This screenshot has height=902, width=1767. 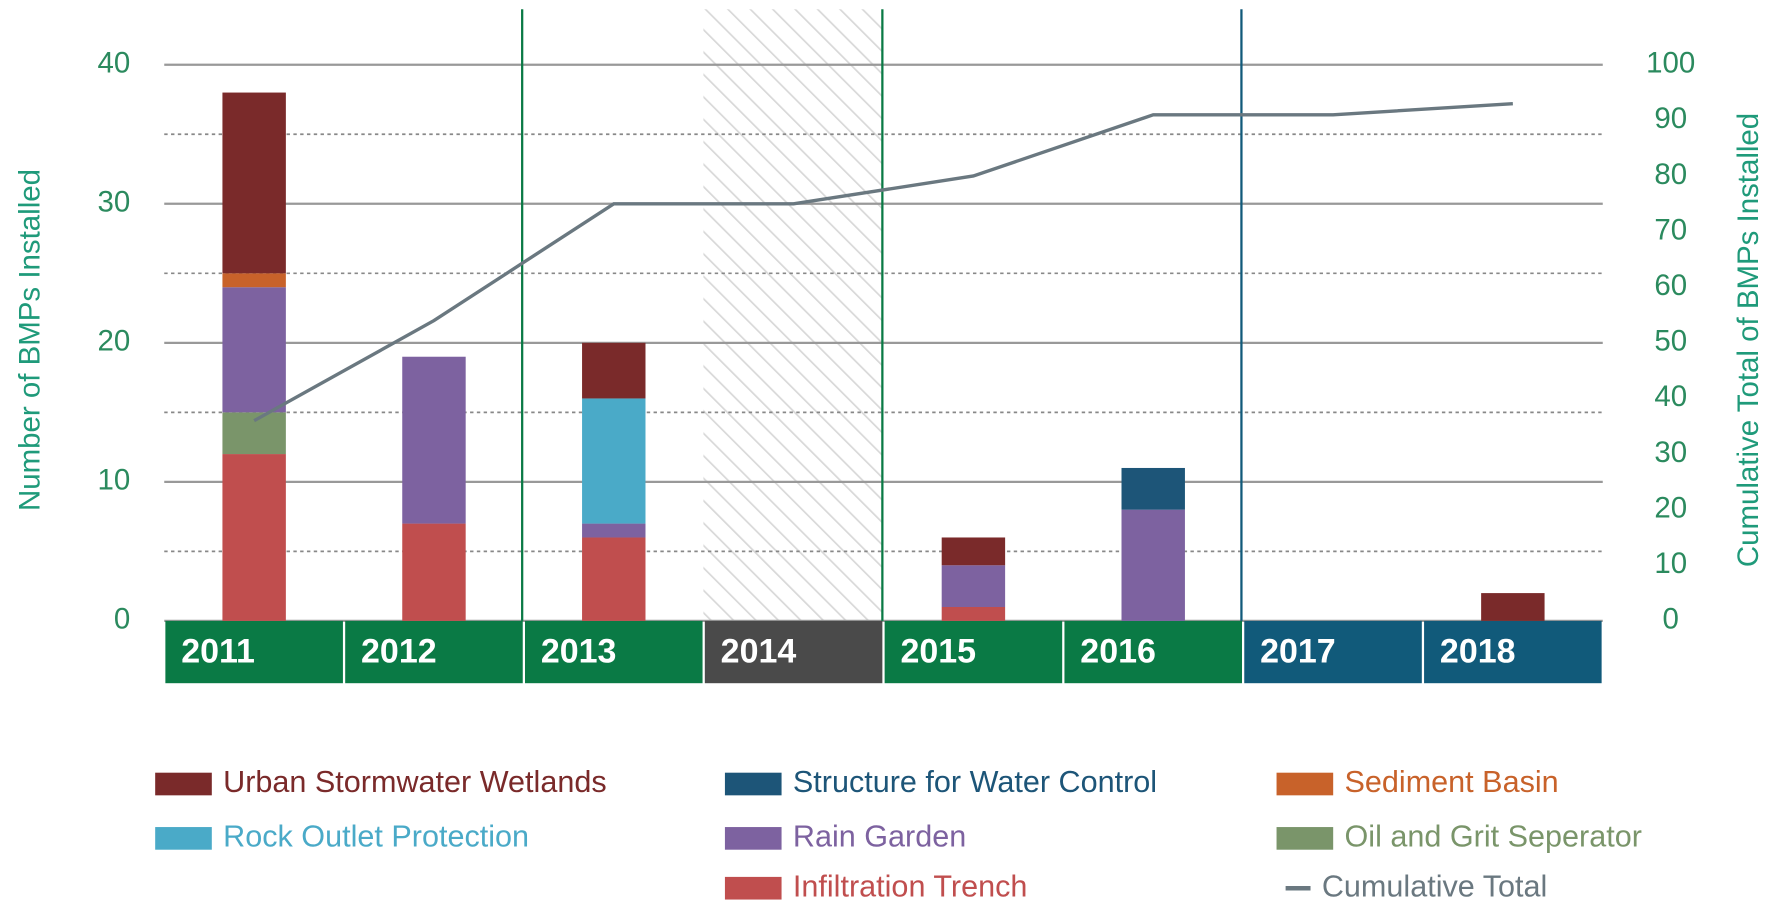 What do you see at coordinates (1670, 118) in the screenshot?
I see `y2-tick-label: 90` at bounding box center [1670, 118].